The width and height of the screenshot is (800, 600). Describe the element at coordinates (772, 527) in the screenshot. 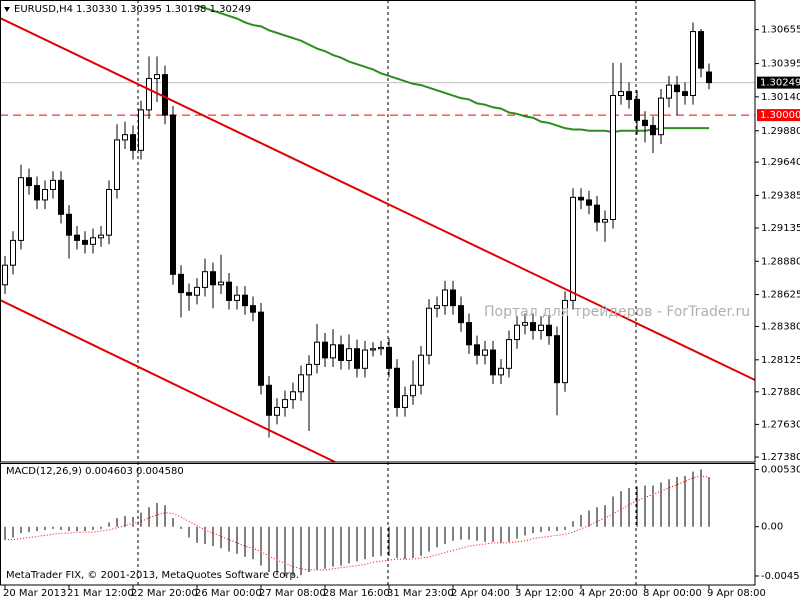

I see `y-tick-label: 0.00` at that location.